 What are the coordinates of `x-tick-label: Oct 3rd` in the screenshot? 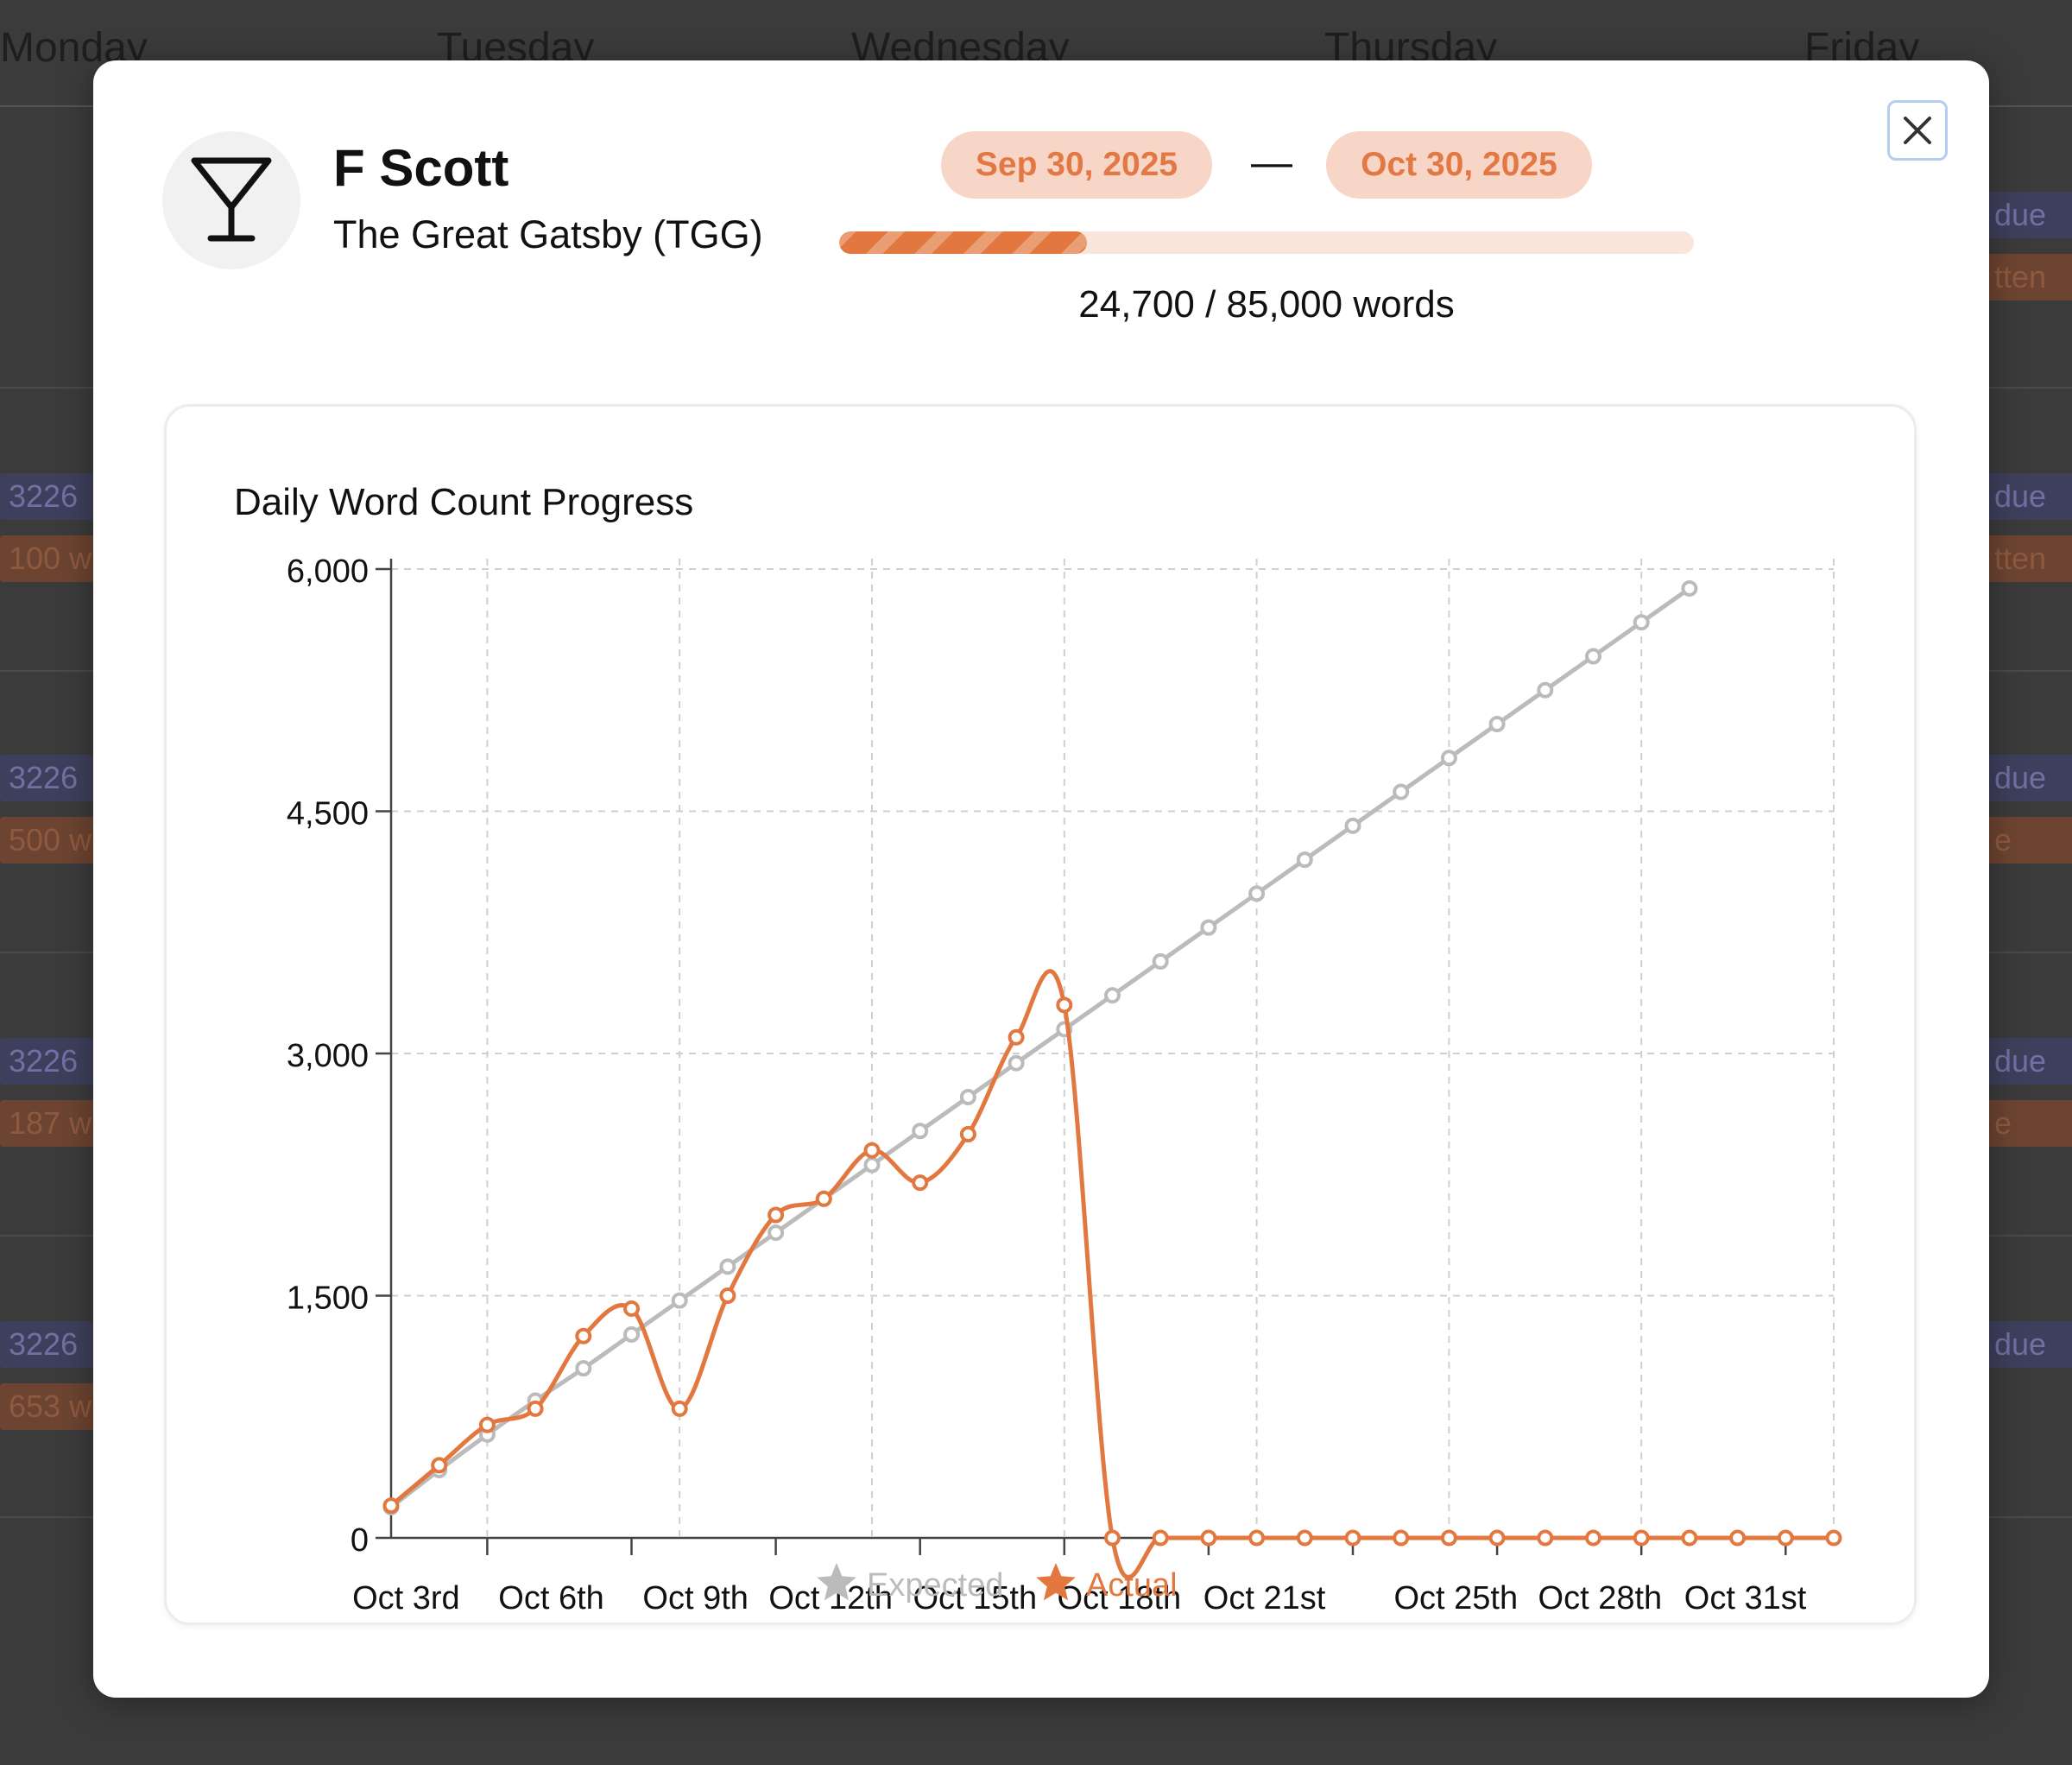 It's located at (406, 1598).